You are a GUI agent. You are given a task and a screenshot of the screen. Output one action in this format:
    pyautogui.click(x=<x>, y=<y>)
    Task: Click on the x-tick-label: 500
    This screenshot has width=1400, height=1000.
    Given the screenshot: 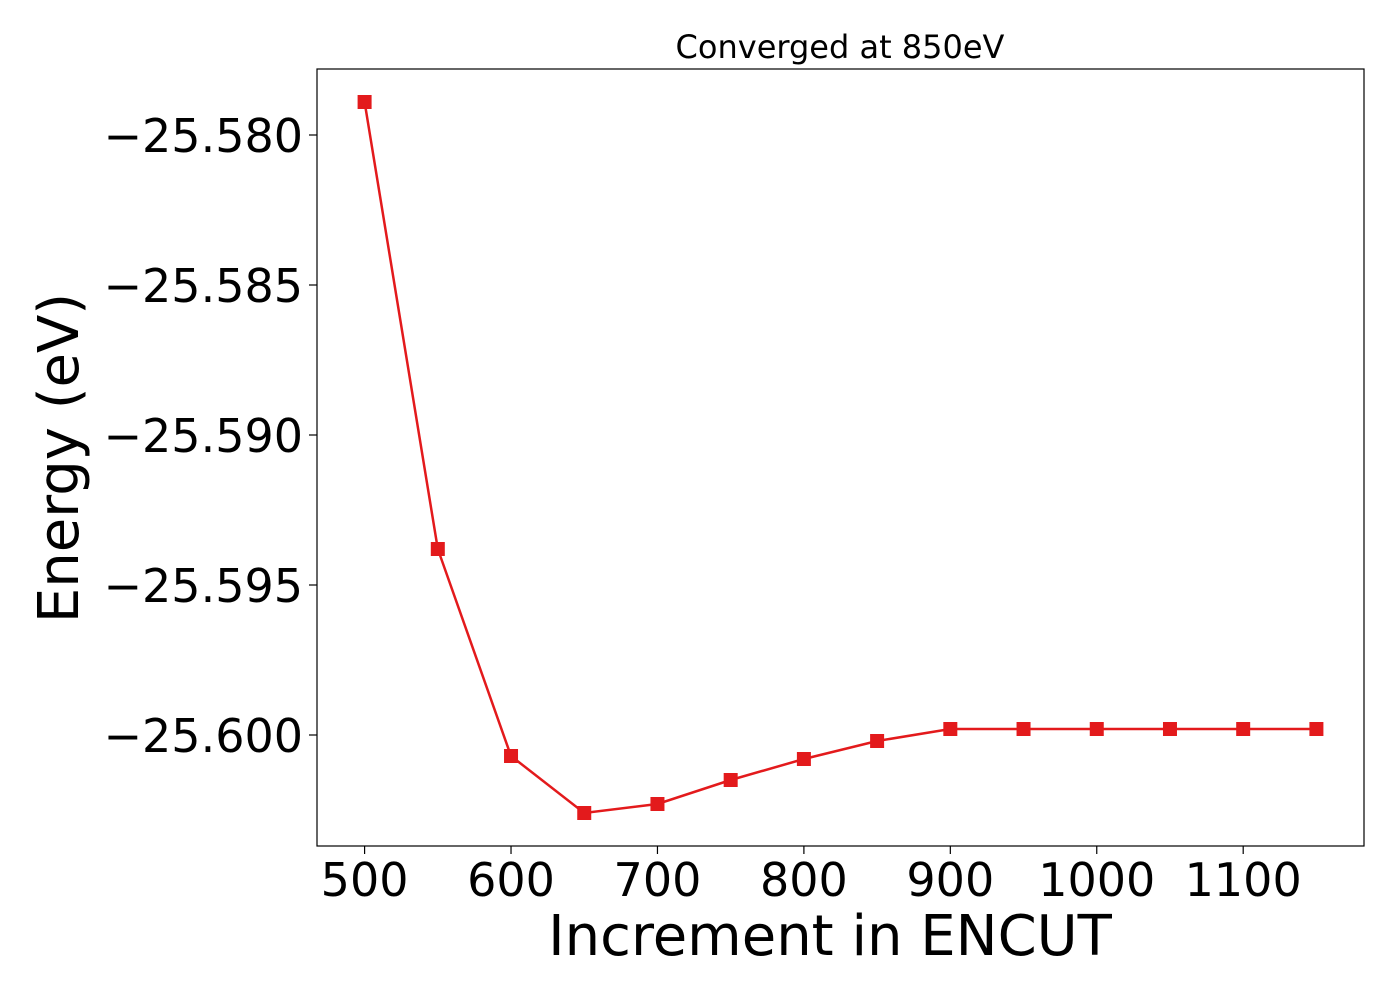 What is the action you would take?
    pyautogui.click(x=365, y=880)
    